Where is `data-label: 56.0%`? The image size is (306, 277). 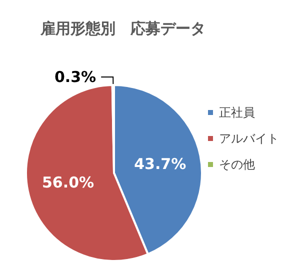 data-label: 56.0% is located at coordinates (68, 183).